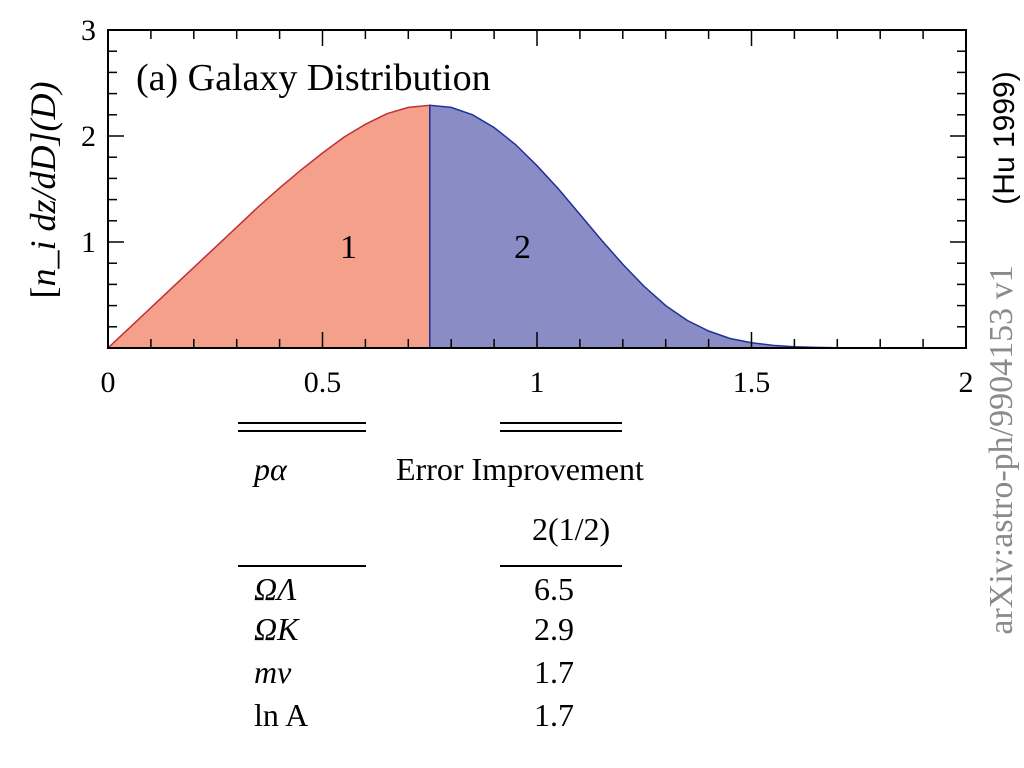 The width and height of the screenshot is (1024, 768). I want to click on y-tick-label: 3, so click(88, 30).